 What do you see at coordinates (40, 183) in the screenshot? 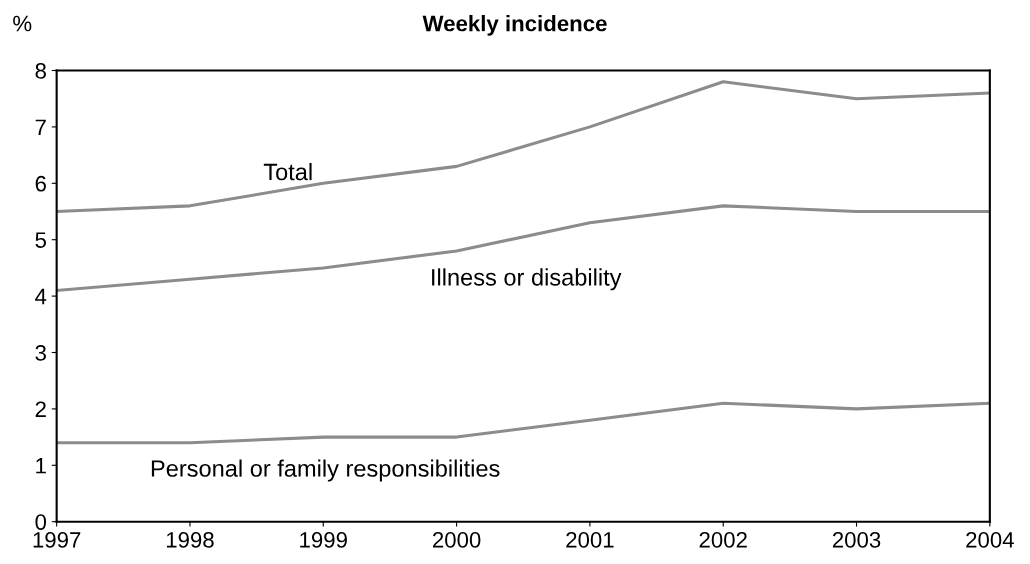
I see `y-tick-label: 6` at bounding box center [40, 183].